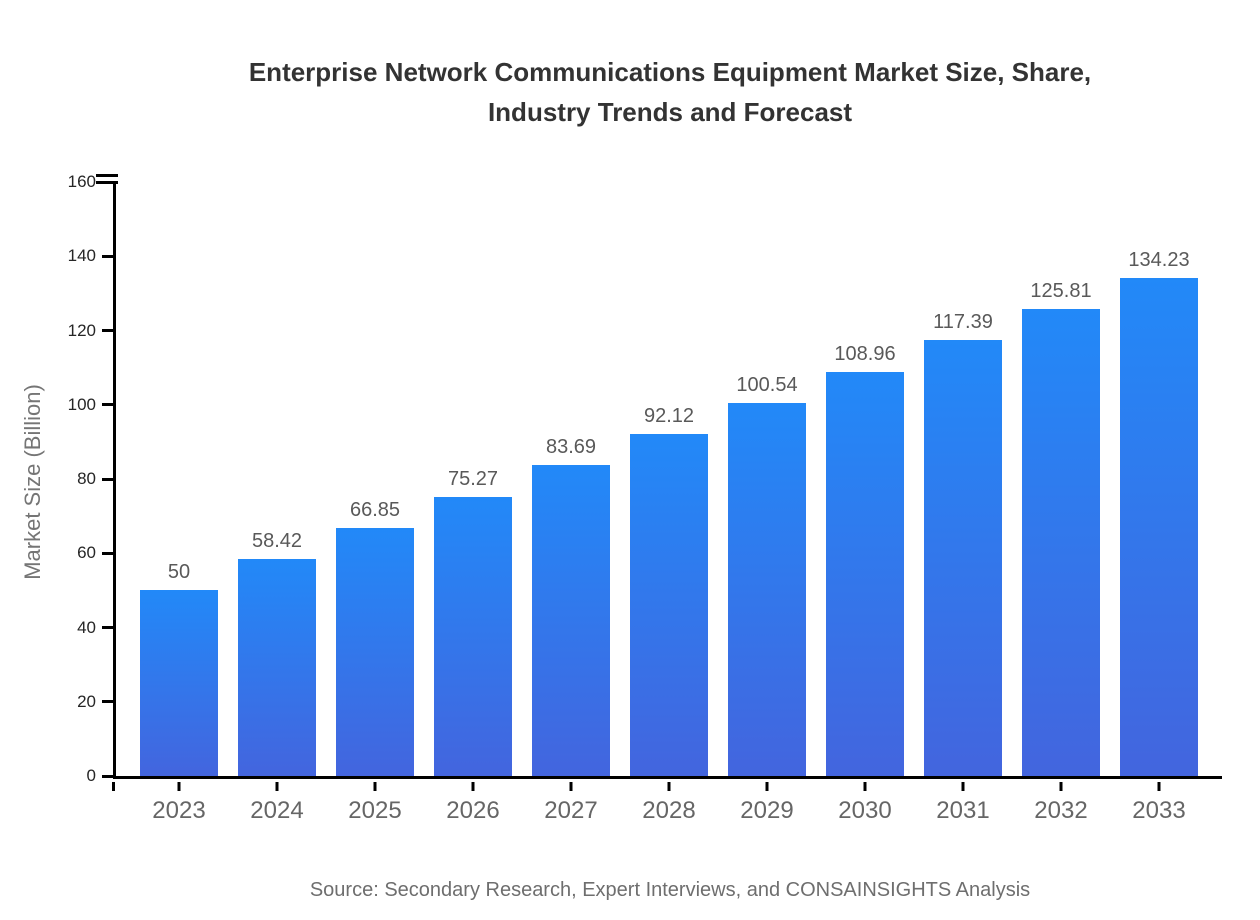  I want to click on bar-group-2029: 100.54 2029, so click(767, 503).